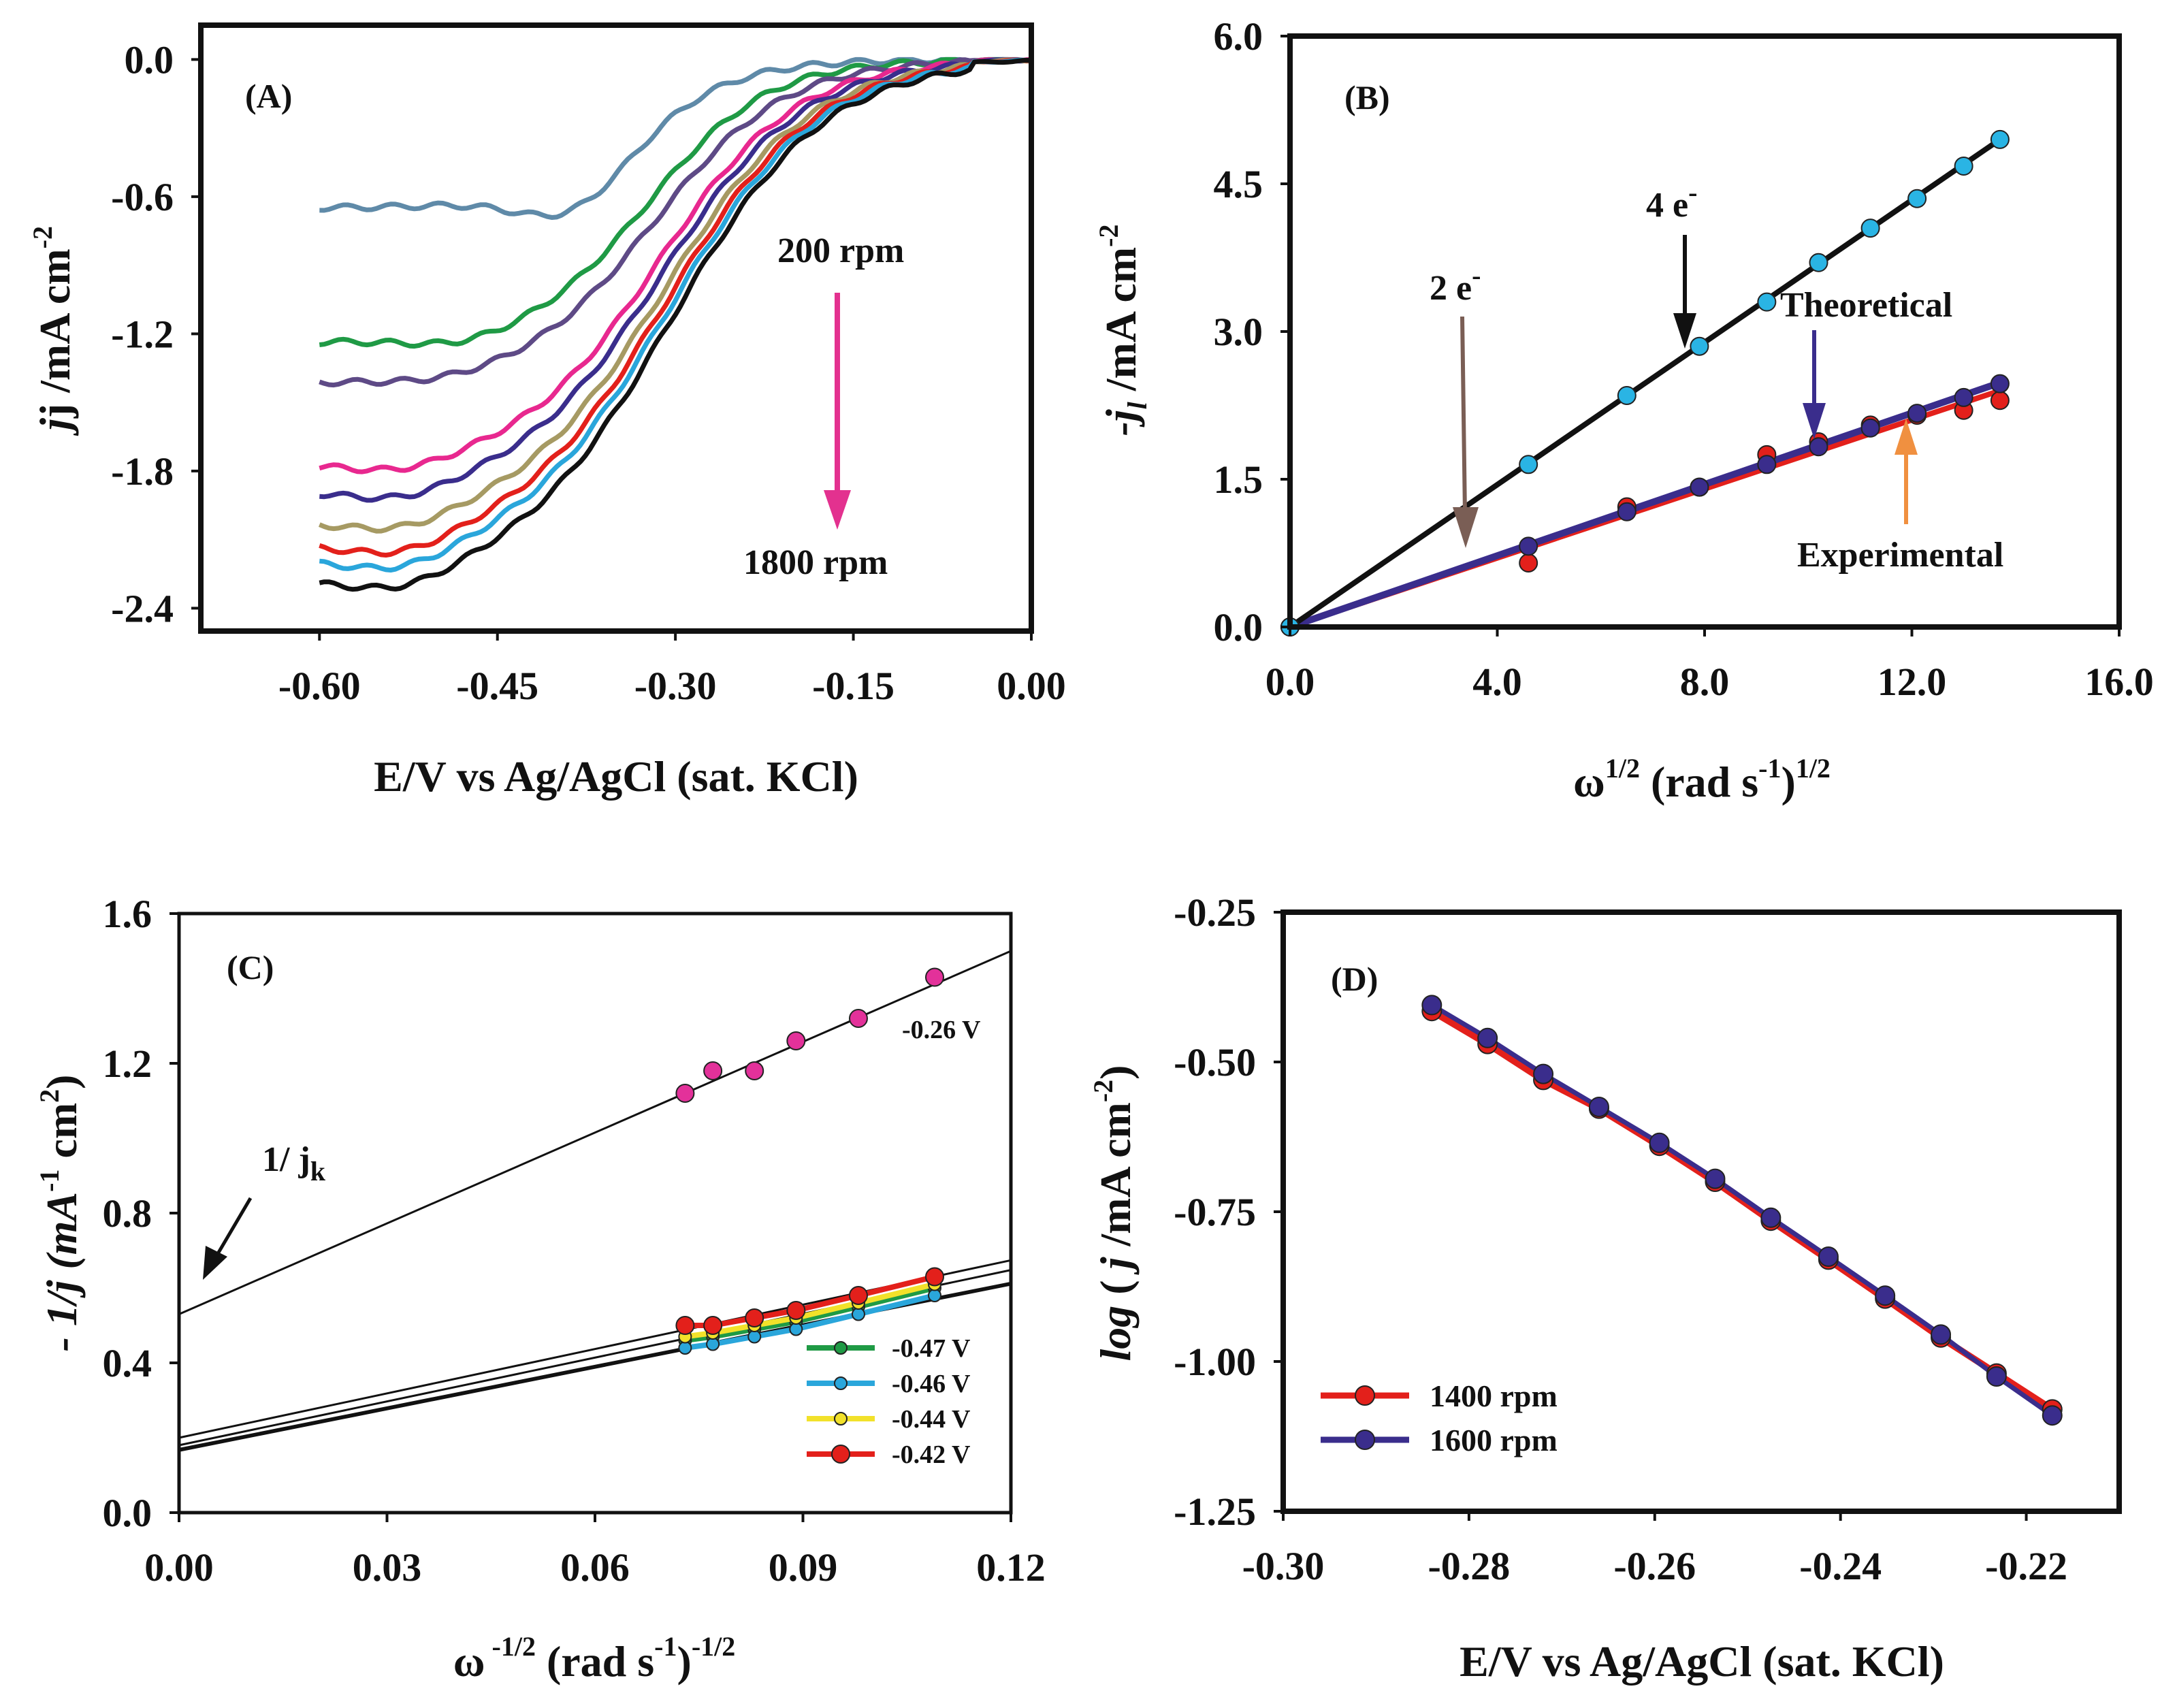  Describe the element at coordinates (127, 1513) in the screenshot. I see `panel-c-ytick-label: 0.0` at that location.